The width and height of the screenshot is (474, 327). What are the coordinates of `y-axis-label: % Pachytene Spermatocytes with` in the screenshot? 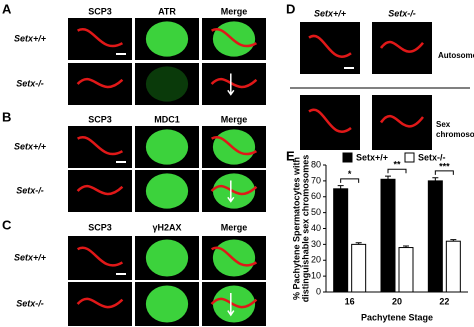 It's located at (296, 228).